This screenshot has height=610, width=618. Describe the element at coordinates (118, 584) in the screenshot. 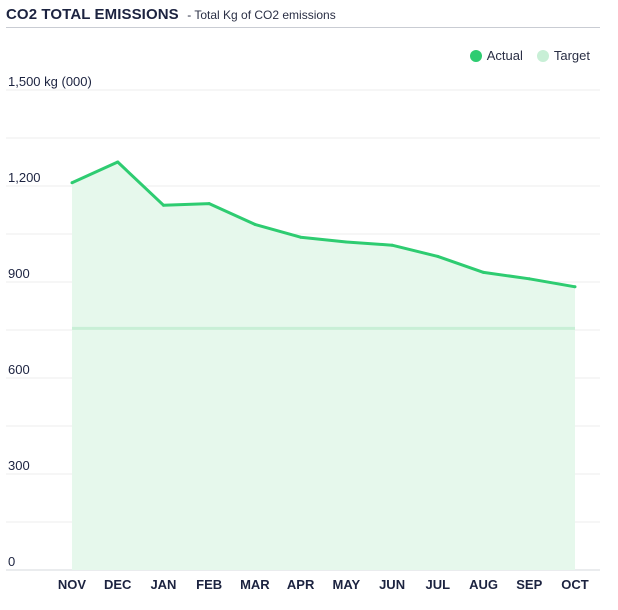

I see `x-tick-label: DEC` at that location.